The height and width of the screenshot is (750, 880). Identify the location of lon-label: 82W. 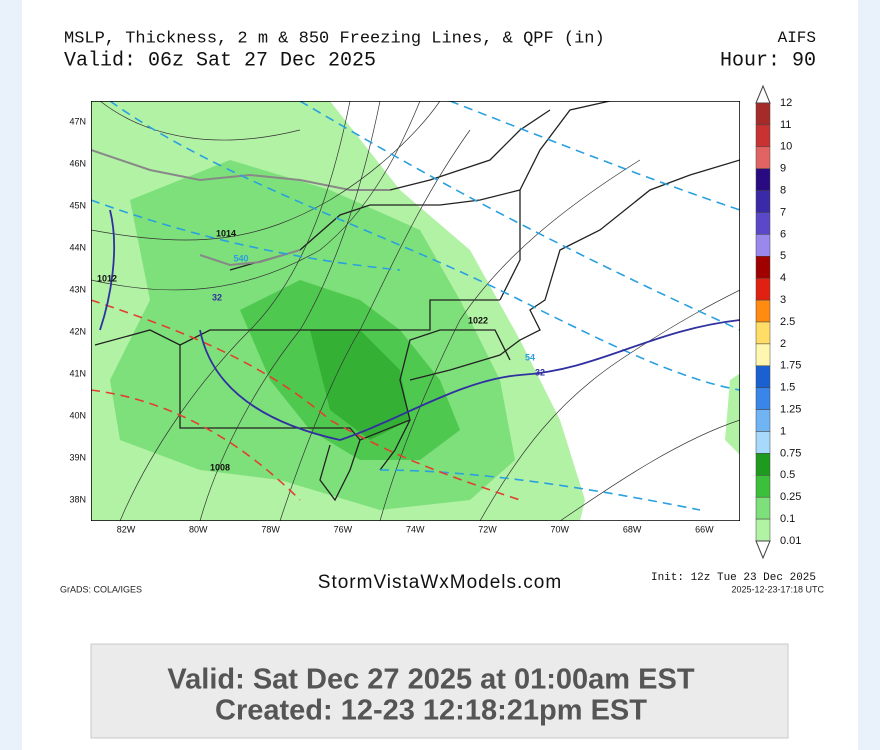
(126, 529).